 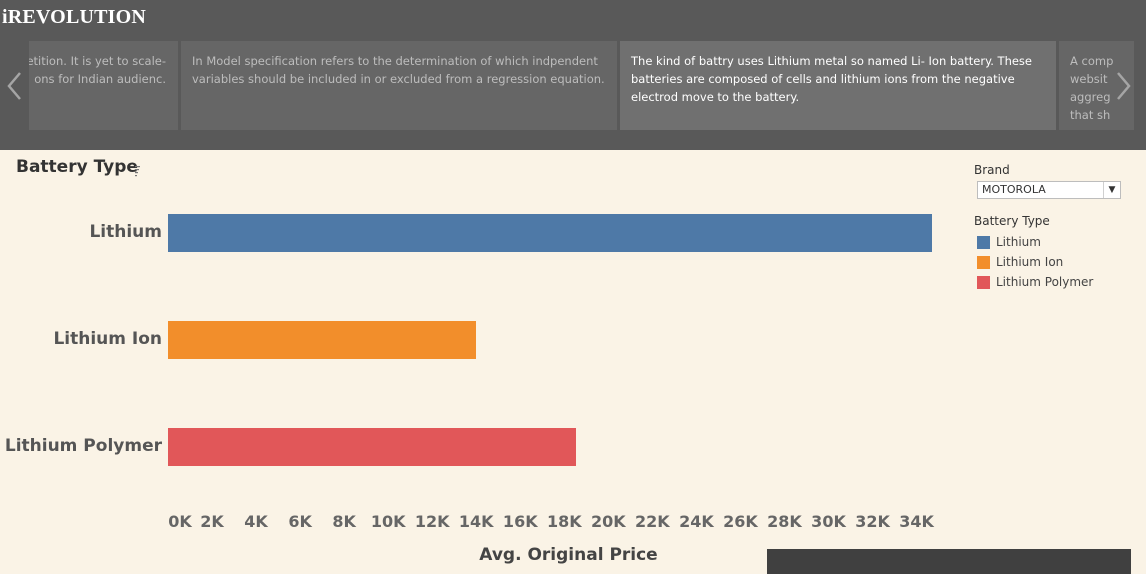 What do you see at coordinates (388, 521) in the screenshot?
I see `x-tick-label: 10K` at bounding box center [388, 521].